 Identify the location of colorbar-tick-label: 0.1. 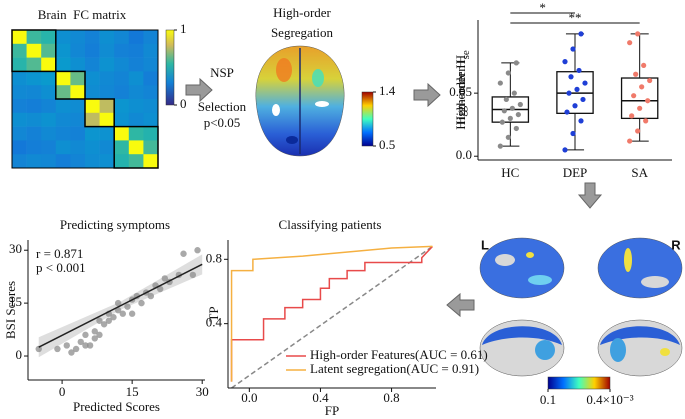
(548, 399).